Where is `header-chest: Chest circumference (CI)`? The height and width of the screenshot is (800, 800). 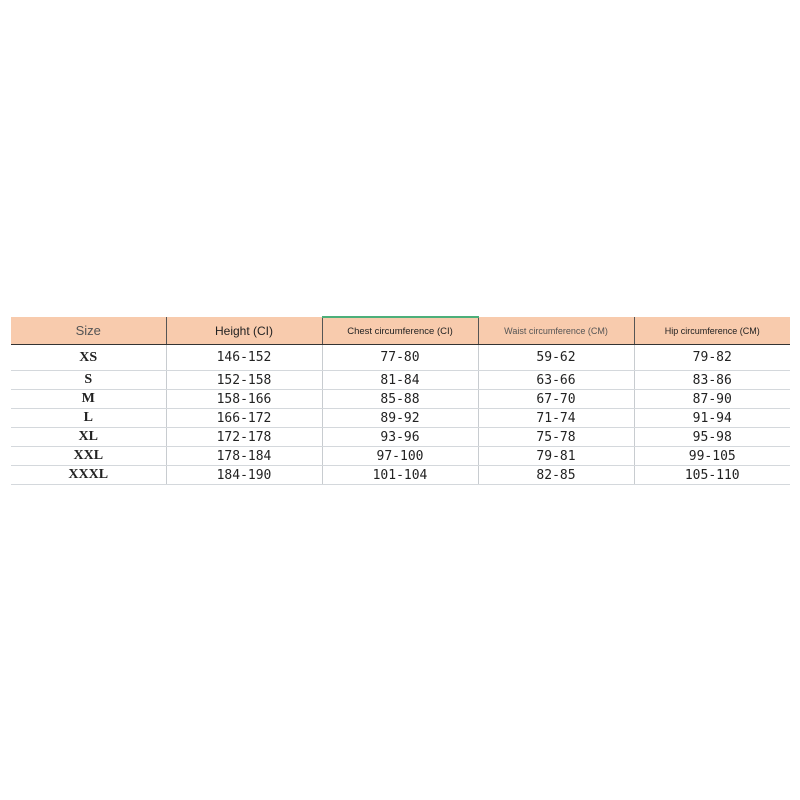
header-chest: Chest circumference (CI) is located at coordinates (399, 330).